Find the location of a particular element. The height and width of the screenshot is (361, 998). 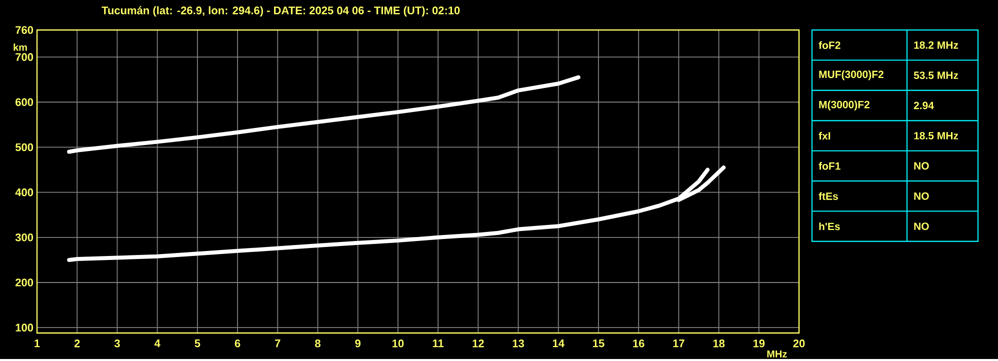

x-tick-label: 15 is located at coordinates (598, 344).